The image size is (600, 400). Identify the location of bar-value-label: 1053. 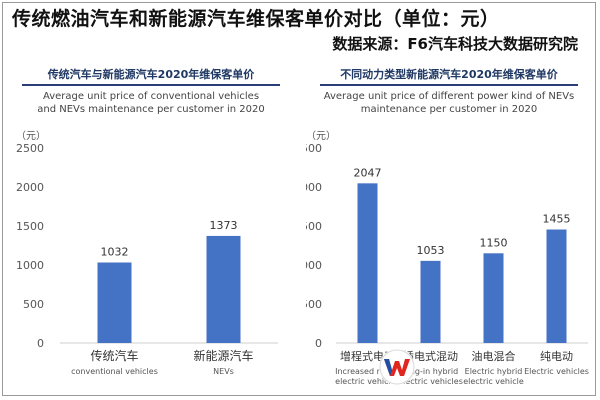
(431, 250).